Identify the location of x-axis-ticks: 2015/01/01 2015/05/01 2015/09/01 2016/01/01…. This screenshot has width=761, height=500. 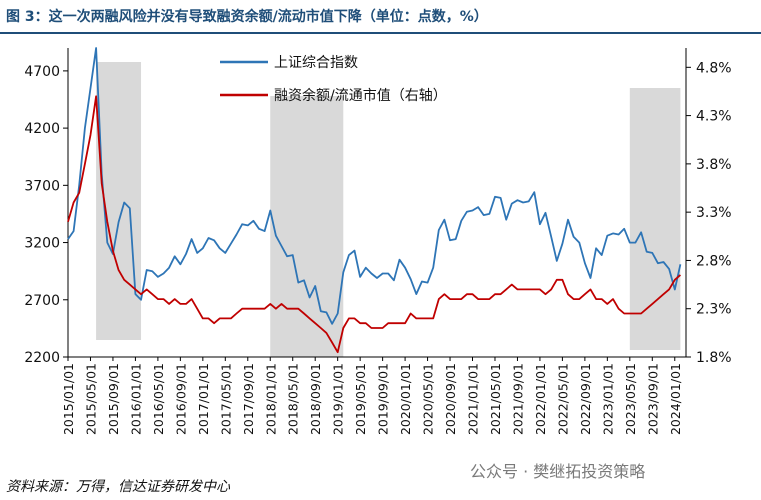
(372, 396).